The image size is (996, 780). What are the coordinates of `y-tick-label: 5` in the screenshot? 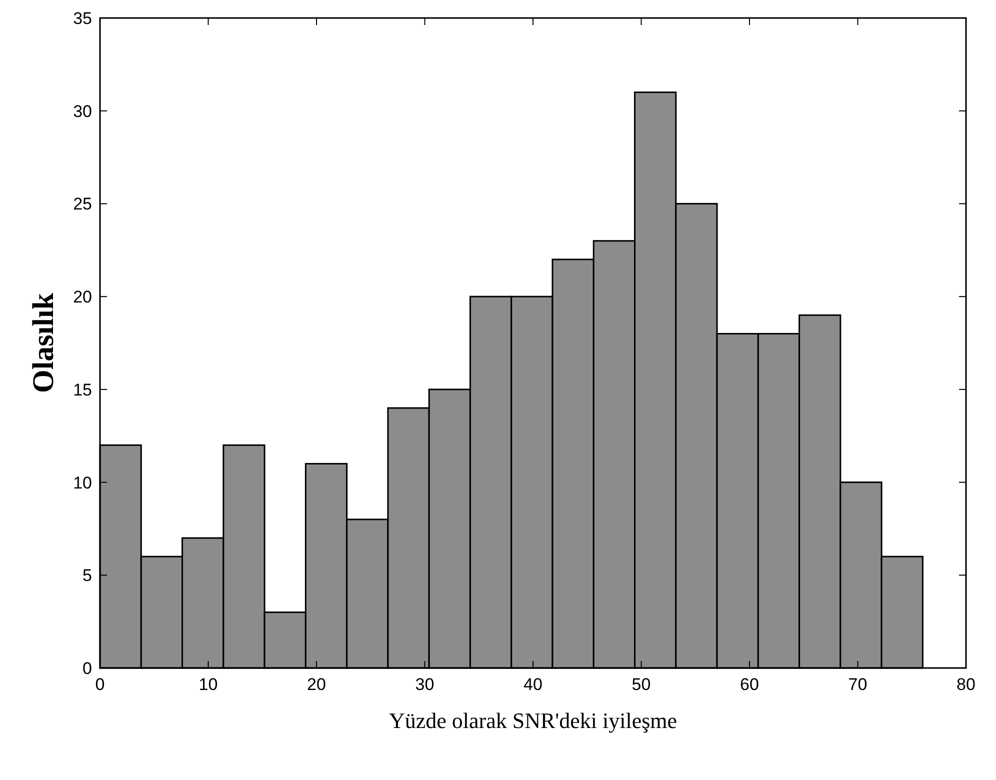 It's located at (87, 576).